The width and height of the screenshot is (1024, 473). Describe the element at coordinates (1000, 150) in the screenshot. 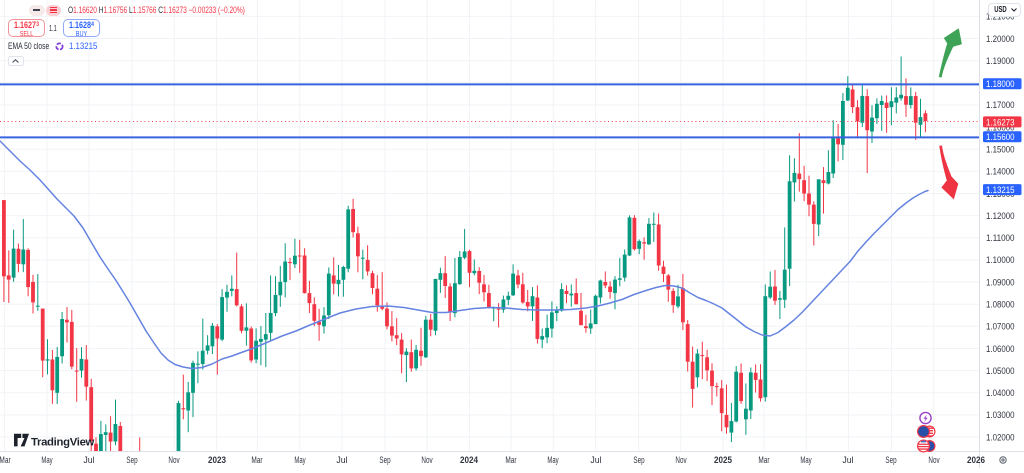

I see `svg-text: 1.15000` at that location.